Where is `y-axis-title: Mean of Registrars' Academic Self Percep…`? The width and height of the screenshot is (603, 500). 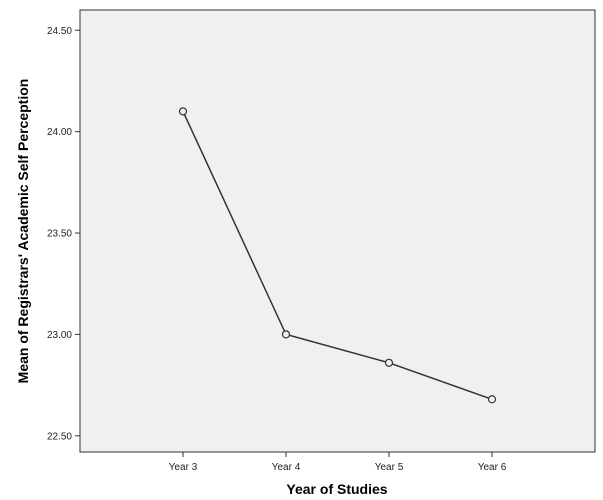
y-axis-title: Mean of Registrars' Academic Self Percep… is located at coordinates (23, 231).